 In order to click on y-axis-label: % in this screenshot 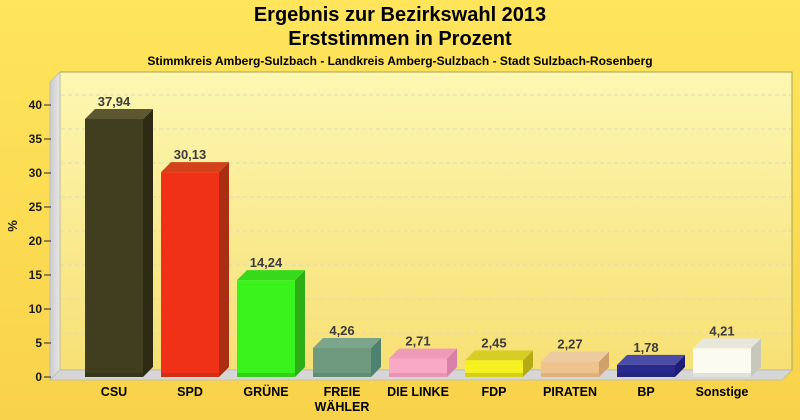, I will do `click(12, 226)`.